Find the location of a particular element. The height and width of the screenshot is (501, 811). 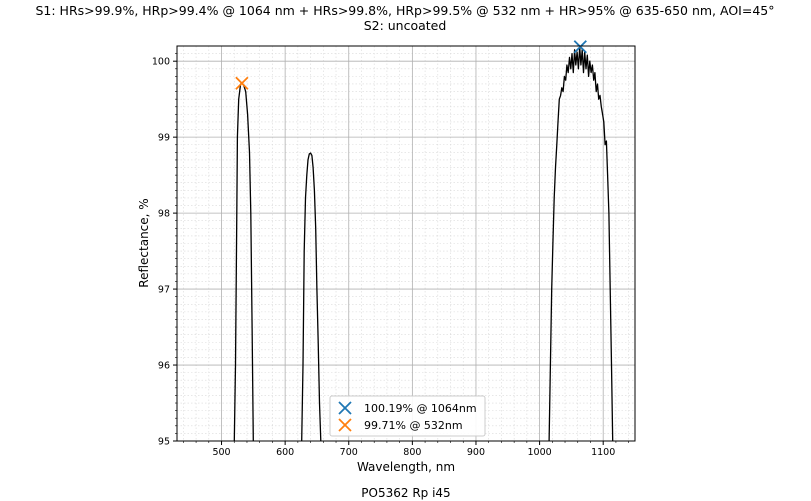

legend-box is located at coordinates (407, 416).